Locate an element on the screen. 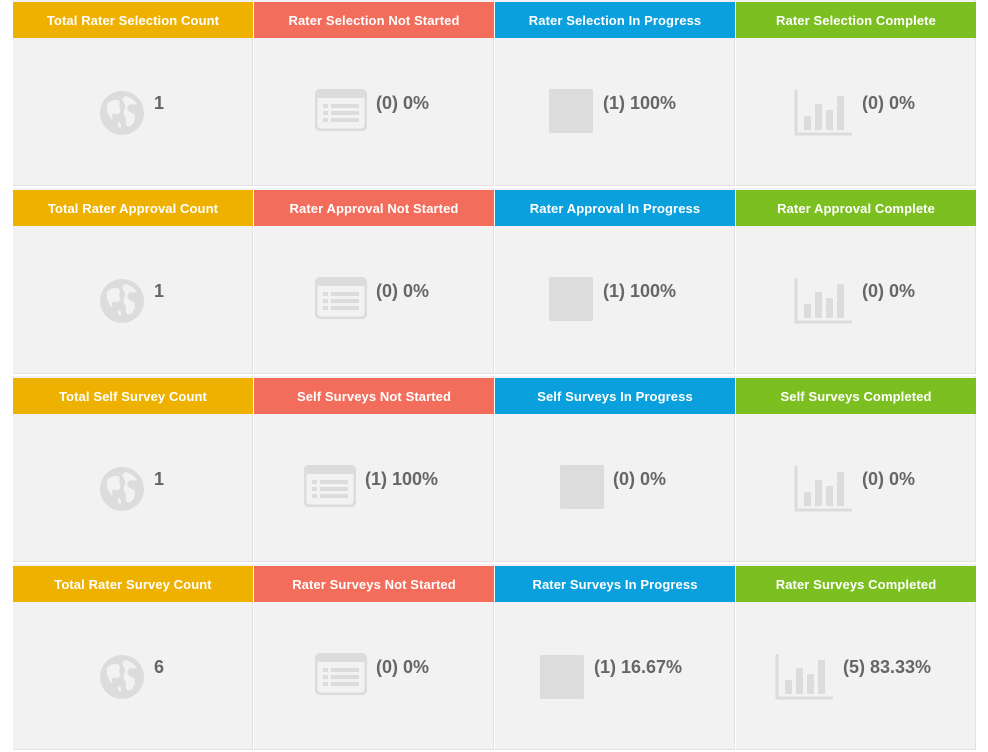 This screenshot has height=752, width=988. card-title: Self Surveys In Progress is located at coordinates (615, 396).